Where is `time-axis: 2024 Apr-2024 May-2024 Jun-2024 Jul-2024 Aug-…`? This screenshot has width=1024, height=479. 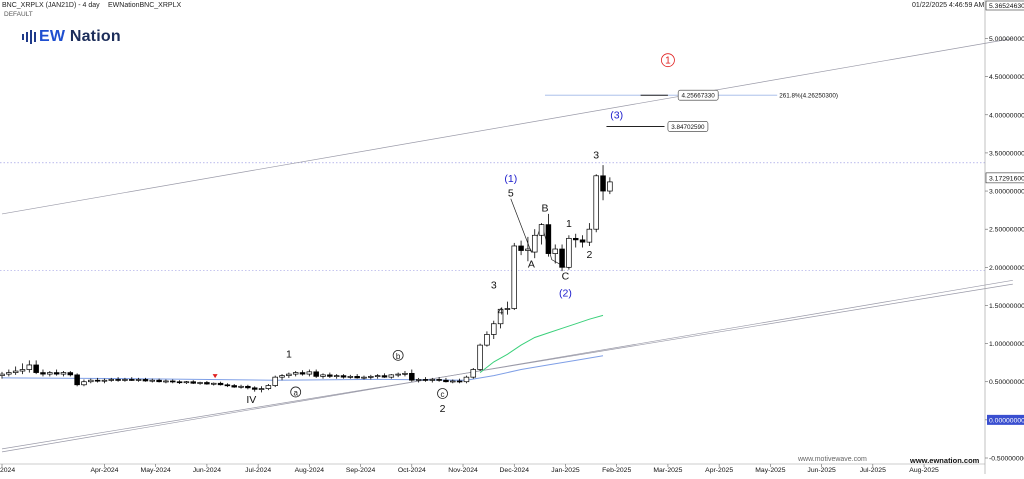 time-axis: 2024 Apr-2024 May-2024 Jun-2024 Jul-2024 Aug-… is located at coordinates (492, 468).